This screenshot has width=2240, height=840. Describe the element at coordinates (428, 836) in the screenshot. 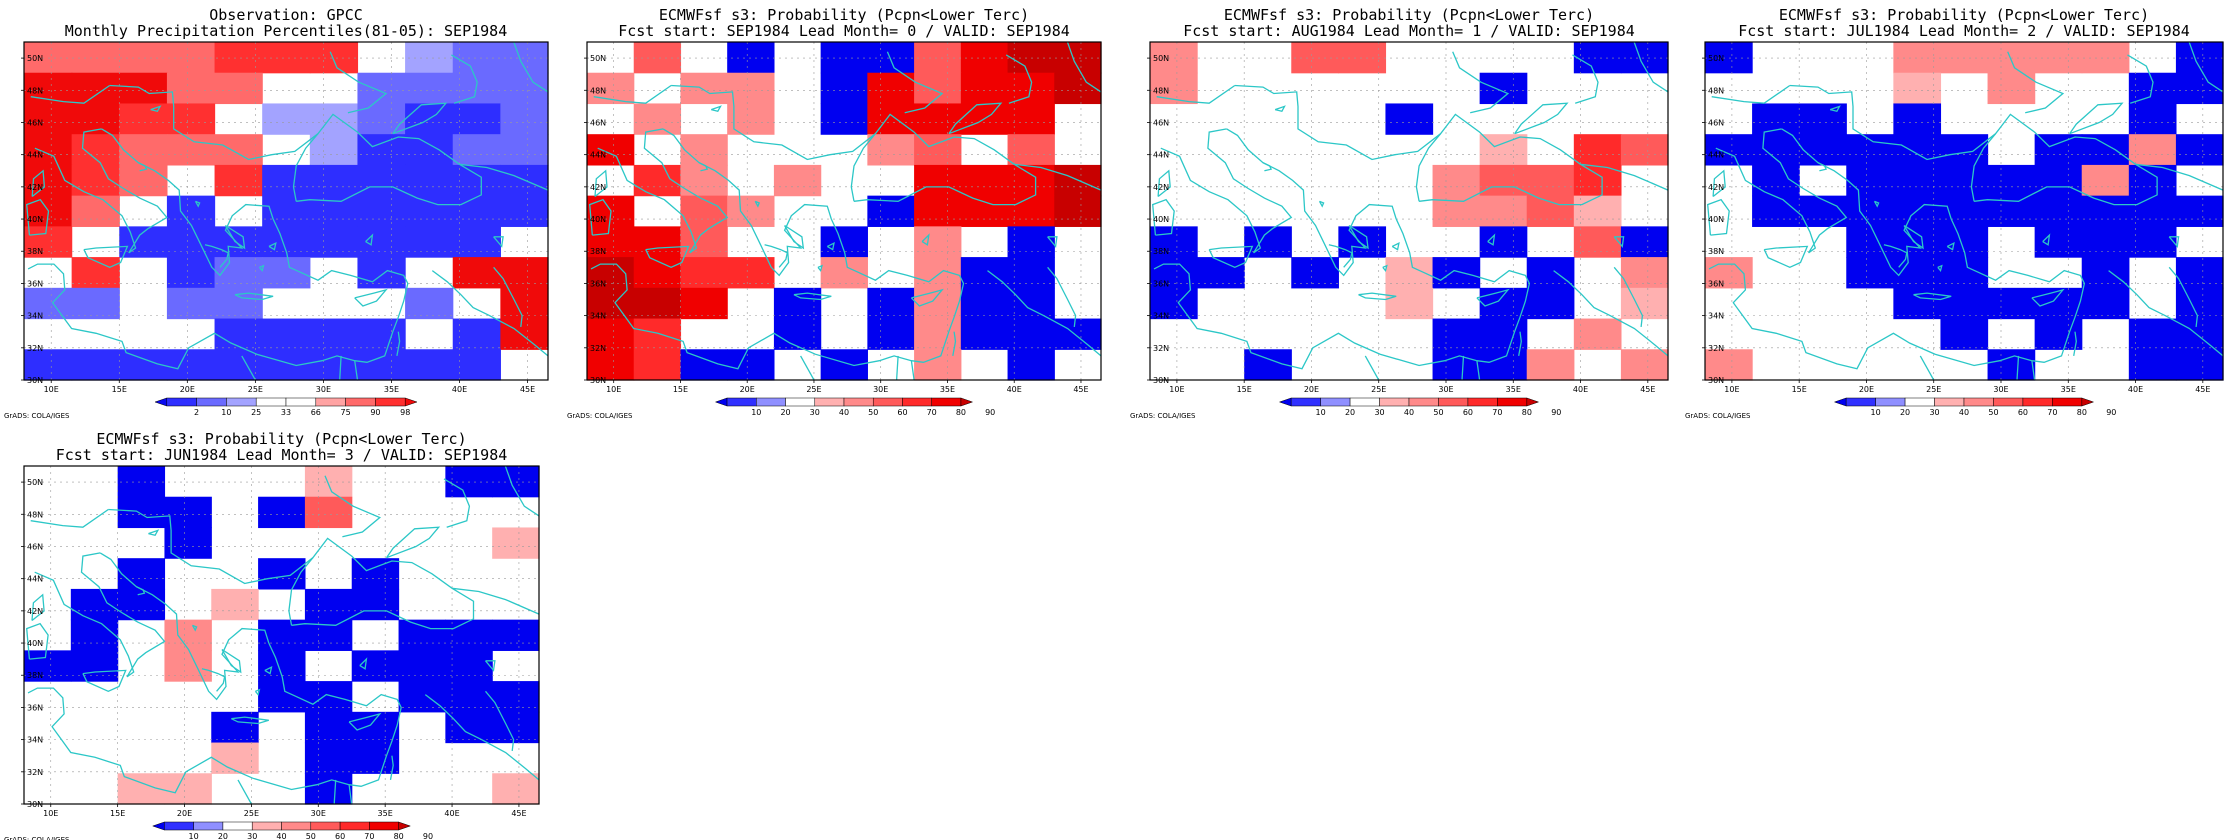

I see `colorbar-label: 90` at that location.